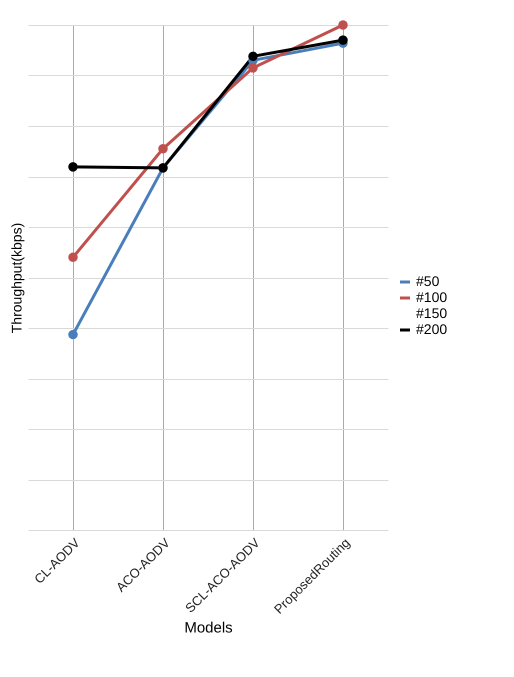  Describe the element at coordinates (16, 278) in the screenshot. I see `y-axis-title: Throughput(kbps)` at that location.